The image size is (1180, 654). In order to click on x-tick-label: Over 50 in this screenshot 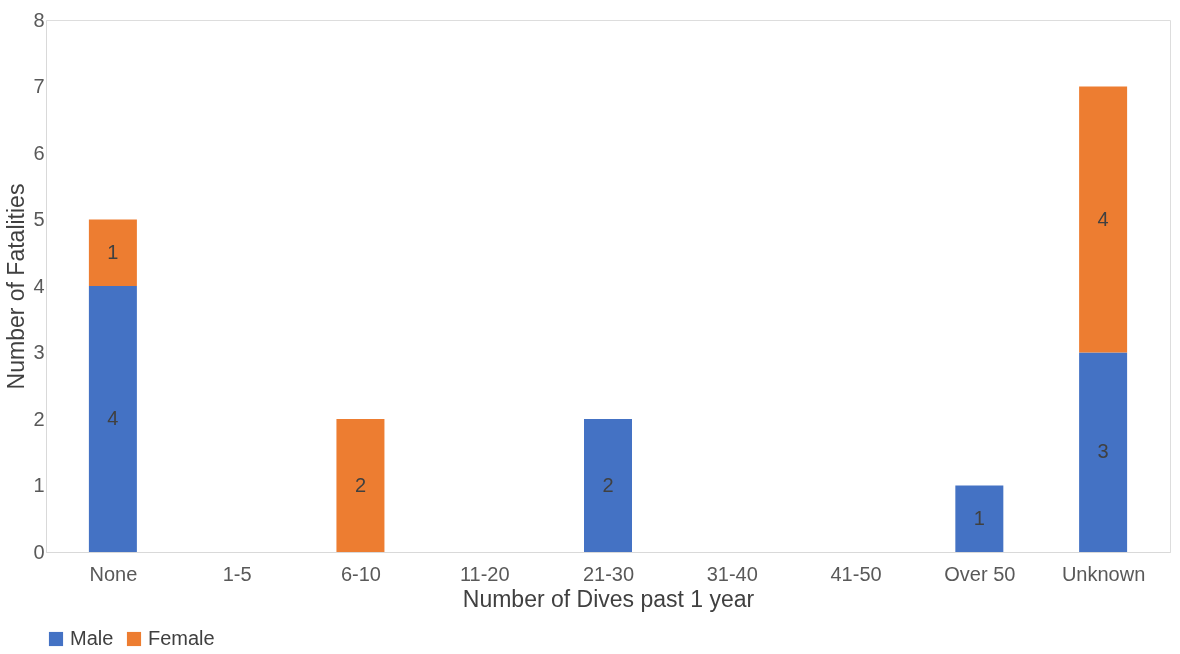, I will do `click(980, 573)`.